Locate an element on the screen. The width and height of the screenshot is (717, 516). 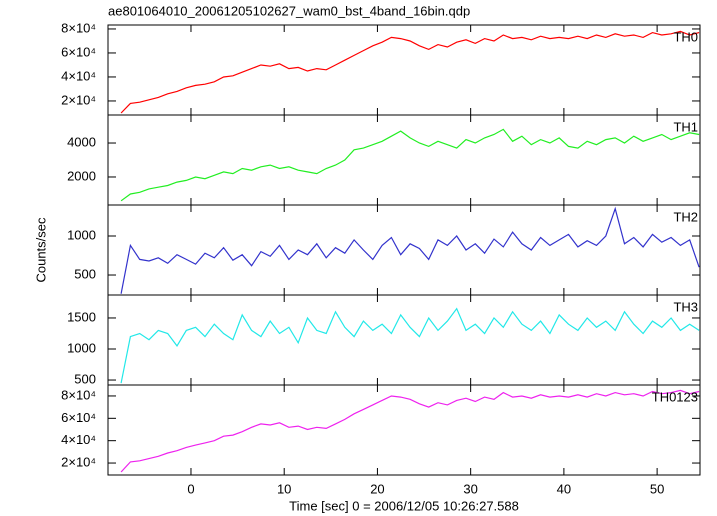
series-label: TH0123 is located at coordinates (675, 396).